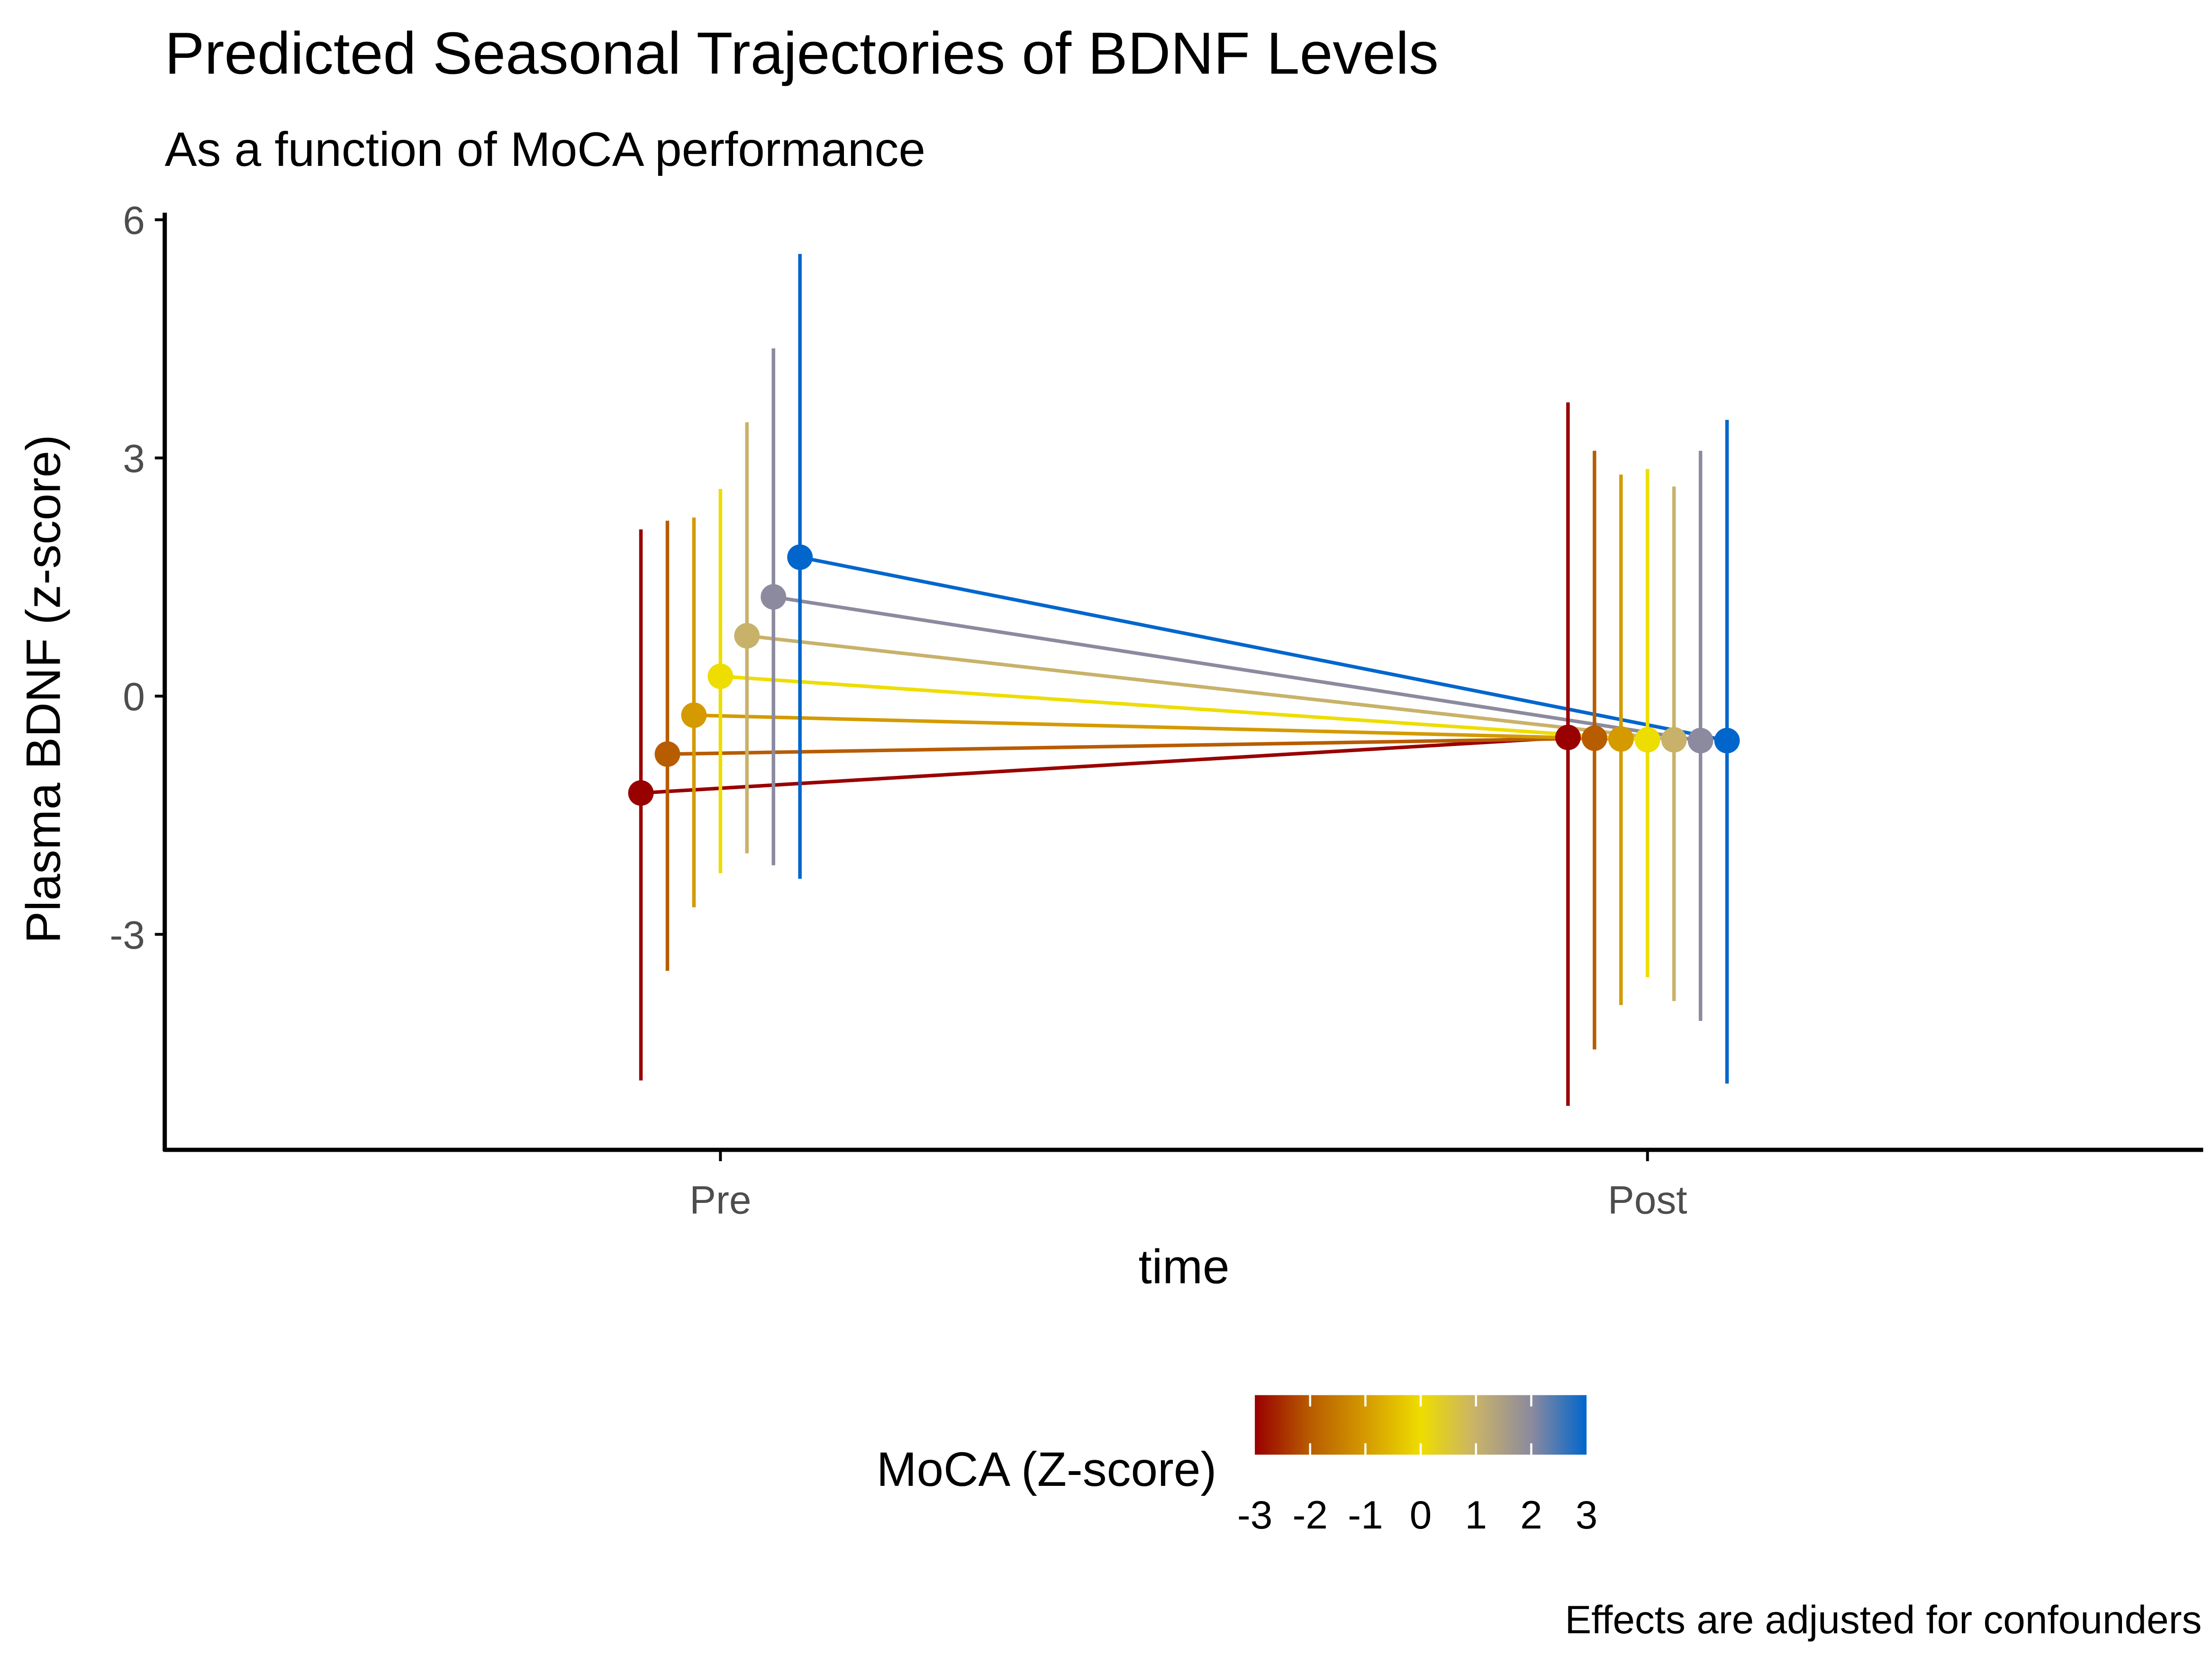 The height and width of the screenshot is (1656, 2212). Describe the element at coordinates (1647, 1200) in the screenshot. I see `x-tick-label: Post` at that location.